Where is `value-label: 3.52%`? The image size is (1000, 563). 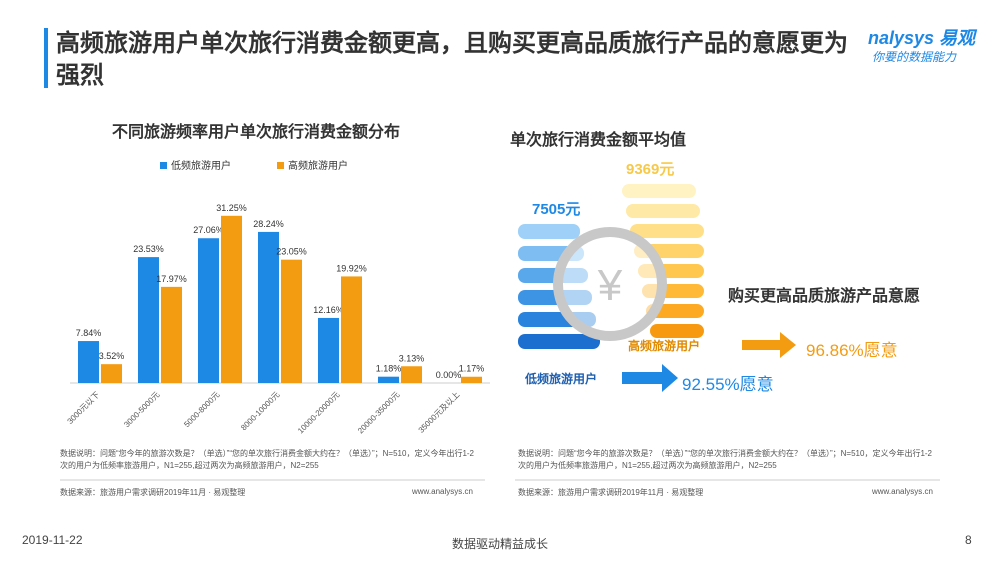 value-label: 3.52% is located at coordinates (112, 356).